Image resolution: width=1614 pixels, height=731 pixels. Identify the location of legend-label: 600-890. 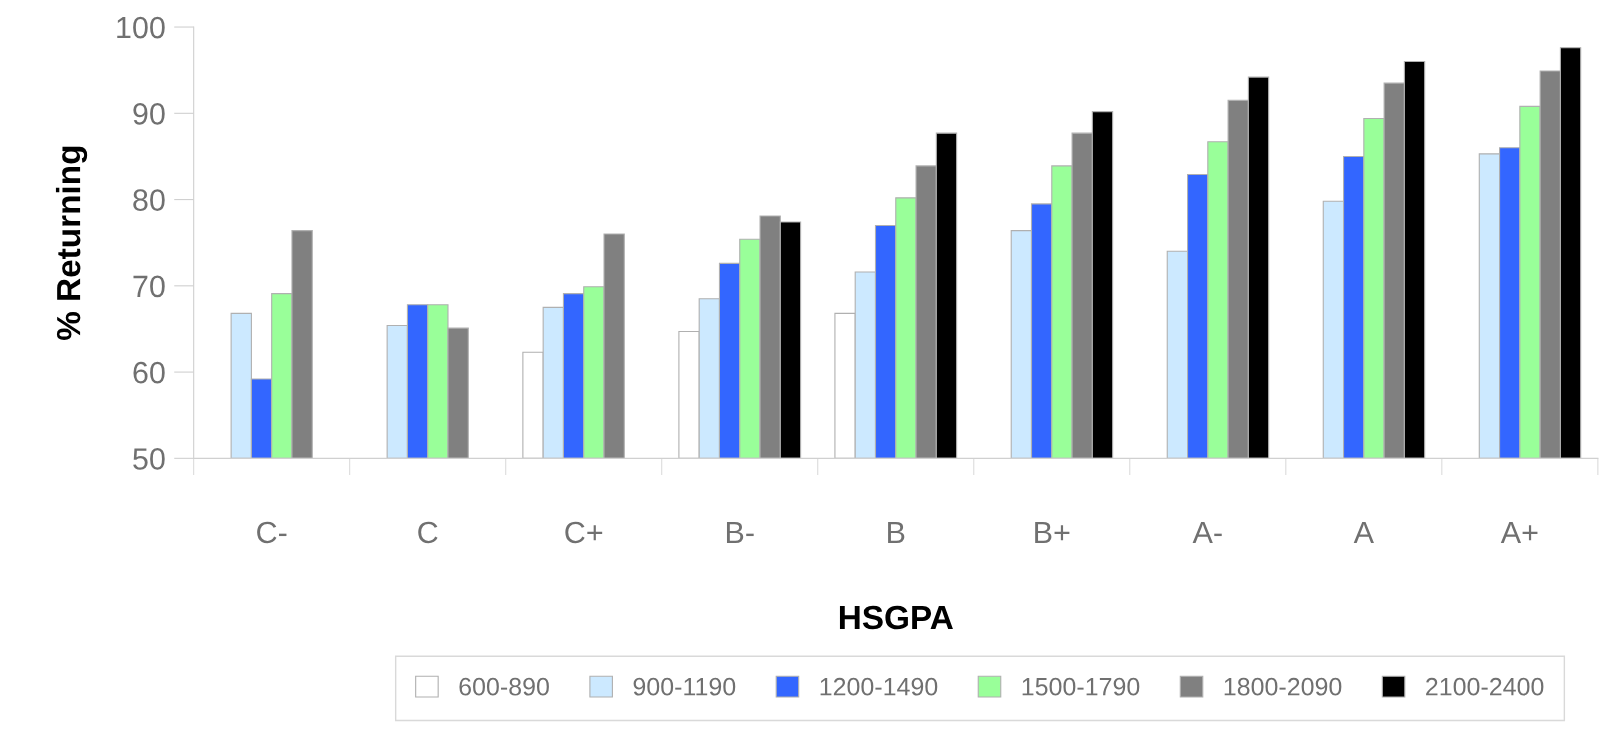
(504, 686).